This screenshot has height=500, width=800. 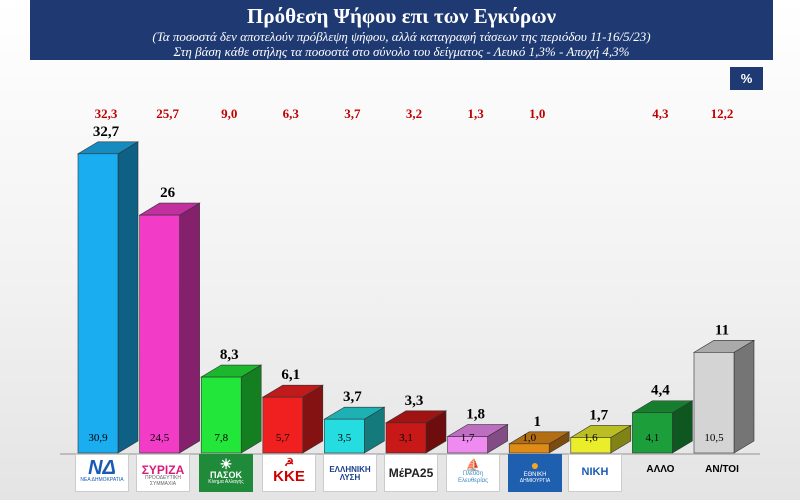 I want to click on kke-logo-icon: ☭ ΚΚΕ, so click(x=289, y=473).